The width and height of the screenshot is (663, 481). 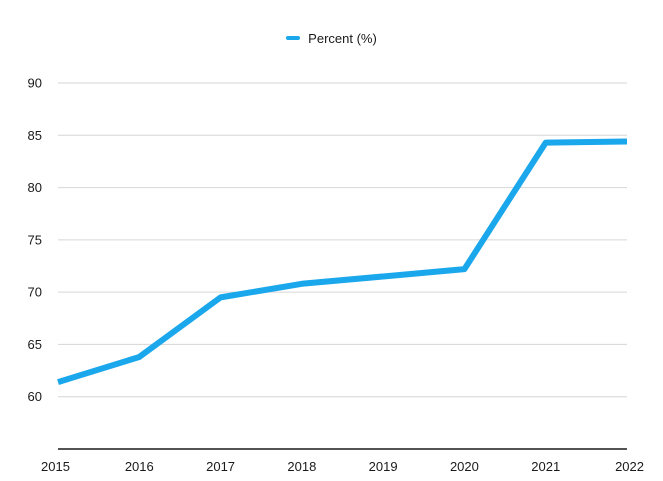 I want to click on y-axis-tick-labels: 60 65 70 75 80 85 90, so click(x=35, y=240).